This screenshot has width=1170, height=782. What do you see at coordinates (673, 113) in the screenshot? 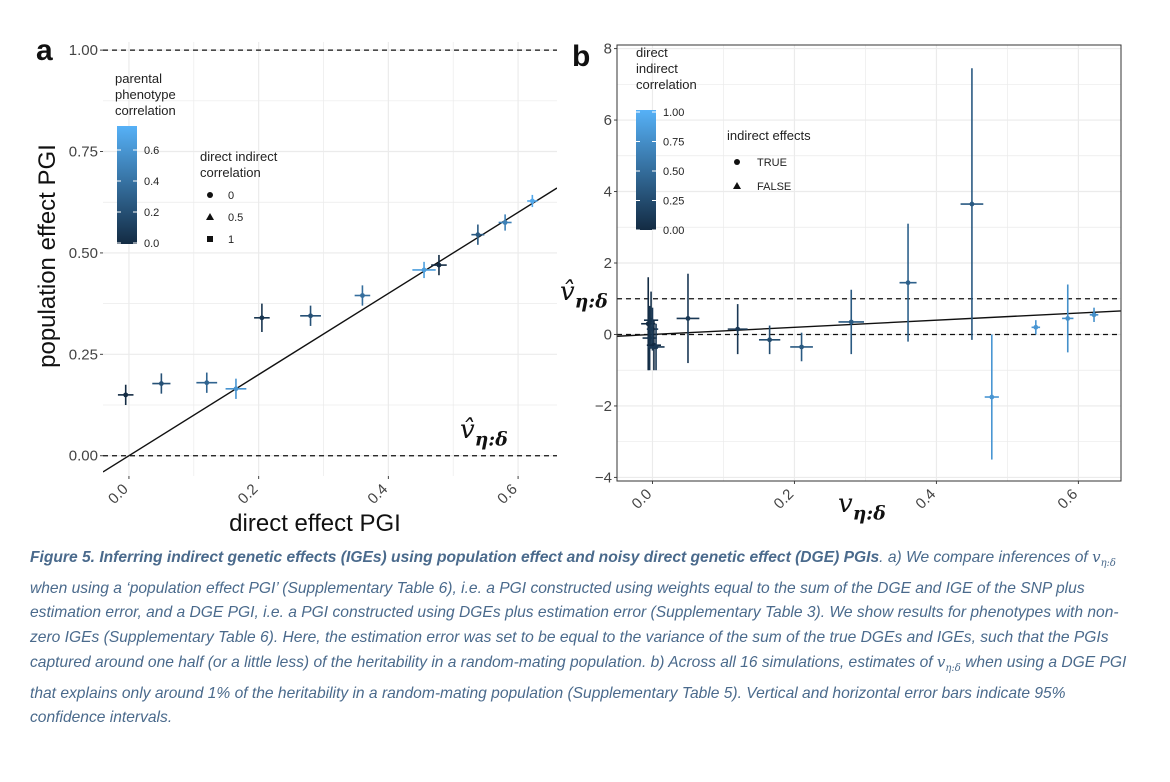
I see `color-legend-tick-label: 1.00` at bounding box center [673, 113].